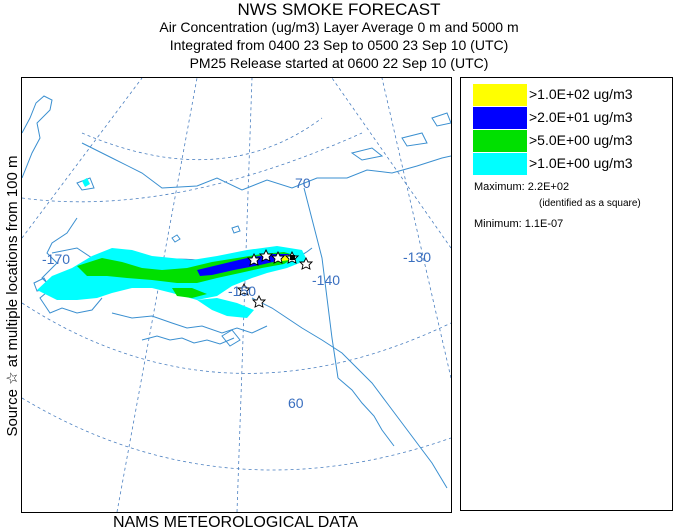 The height and width of the screenshot is (532, 678). What do you see at coordinates (326, 280) in the screenshot?
I see `grid-label-lon-140: -140` at bounding box center [326, 280].